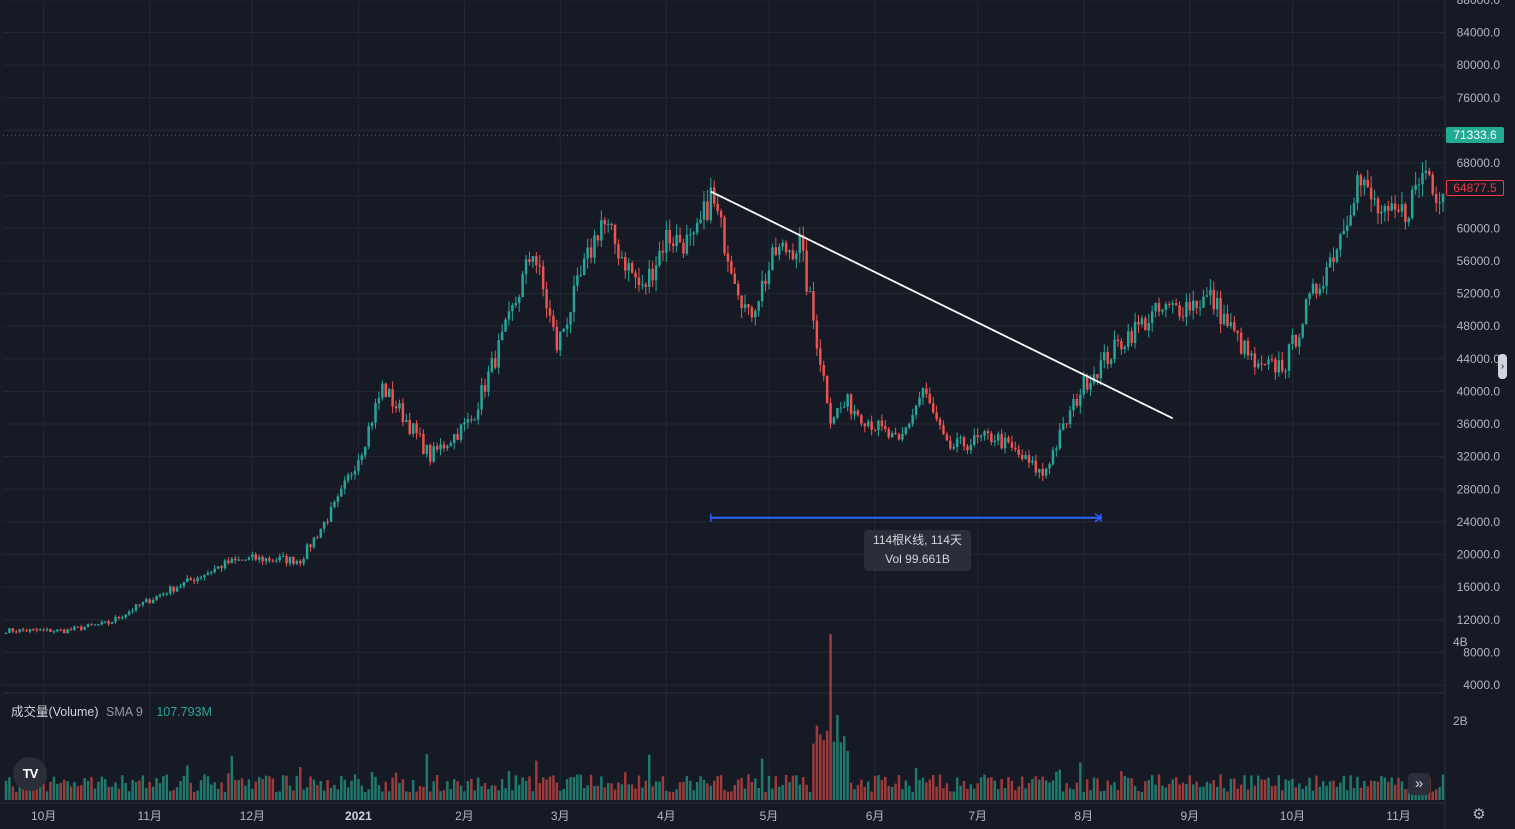 The width and height of the screenshot is (1515, 829). What do you see at coordinates (30, 774) in the screenshot?
I see `tradingview-logo: TV` at bounding box center [30, 774].